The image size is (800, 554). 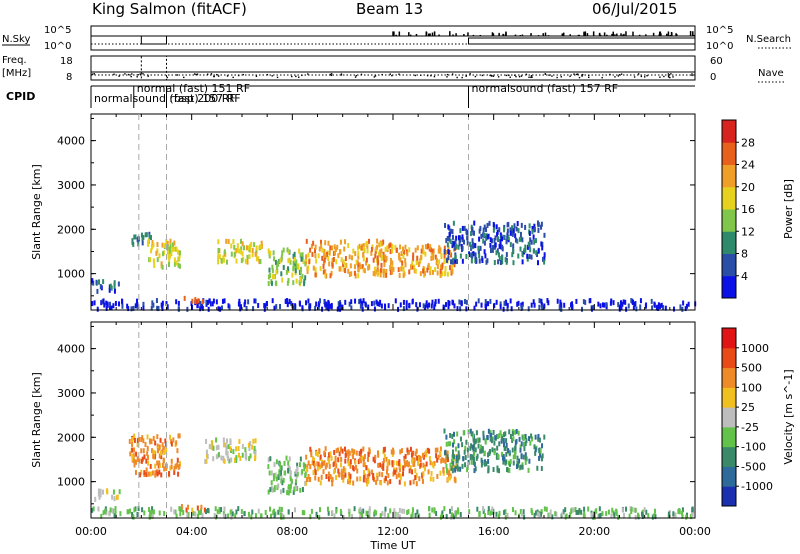 I want to click on y-axis-label: Slant Range [km], so click(x=36, y=212).